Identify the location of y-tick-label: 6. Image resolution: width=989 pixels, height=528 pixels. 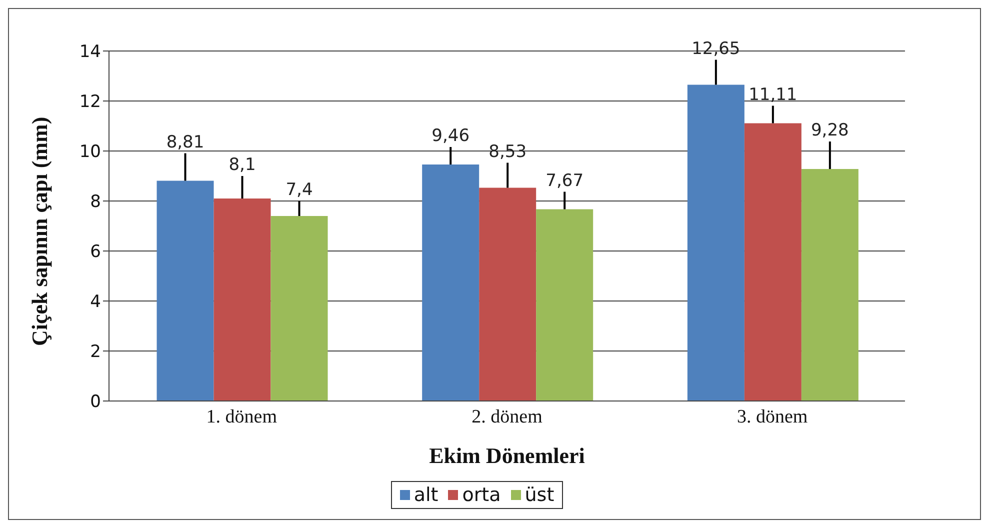
(95, 252).